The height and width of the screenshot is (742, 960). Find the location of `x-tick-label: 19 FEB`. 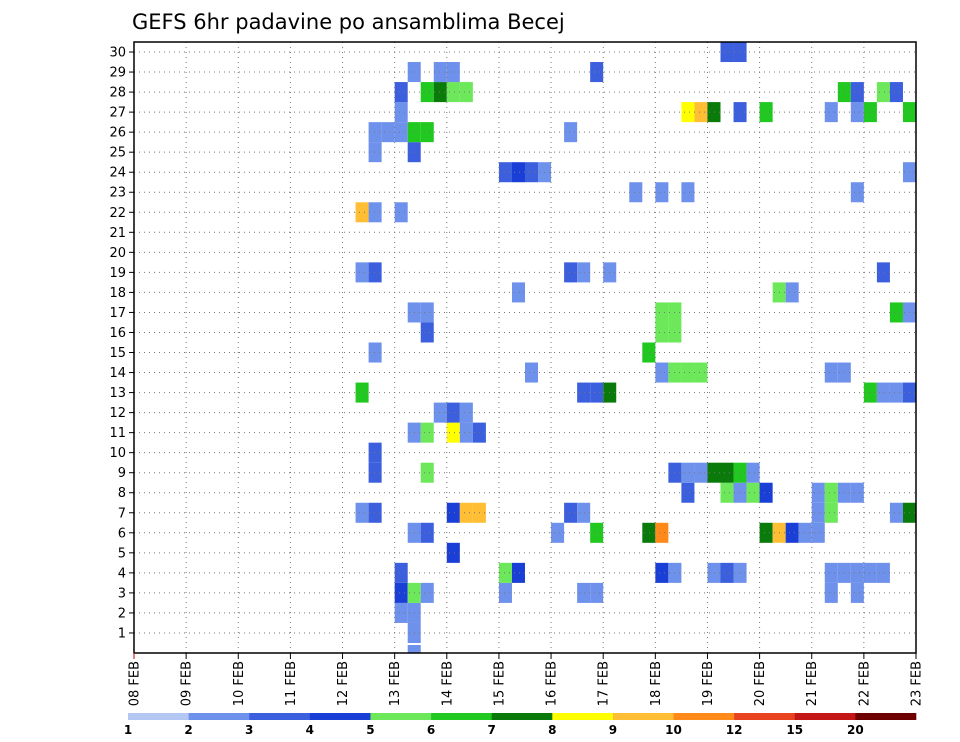

x-tick-label: 19 FEB is located at coordinates (708, 683).